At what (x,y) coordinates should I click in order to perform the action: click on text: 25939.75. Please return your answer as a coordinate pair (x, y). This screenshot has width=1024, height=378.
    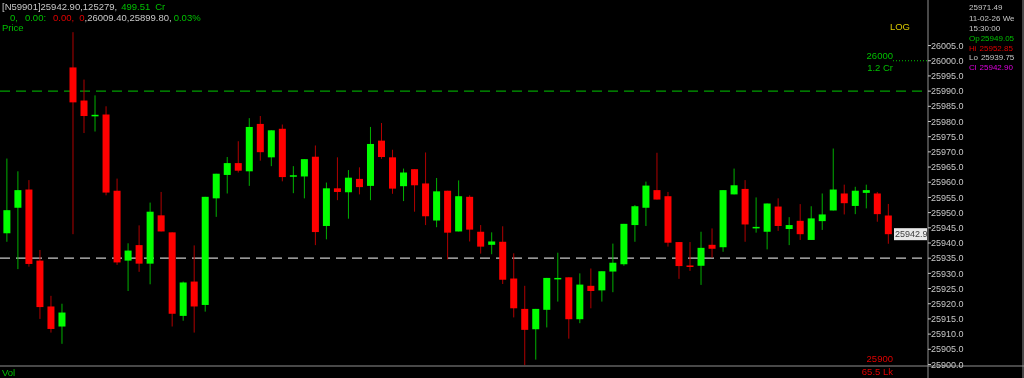
    Looking at the image, I should click on (997, 57).